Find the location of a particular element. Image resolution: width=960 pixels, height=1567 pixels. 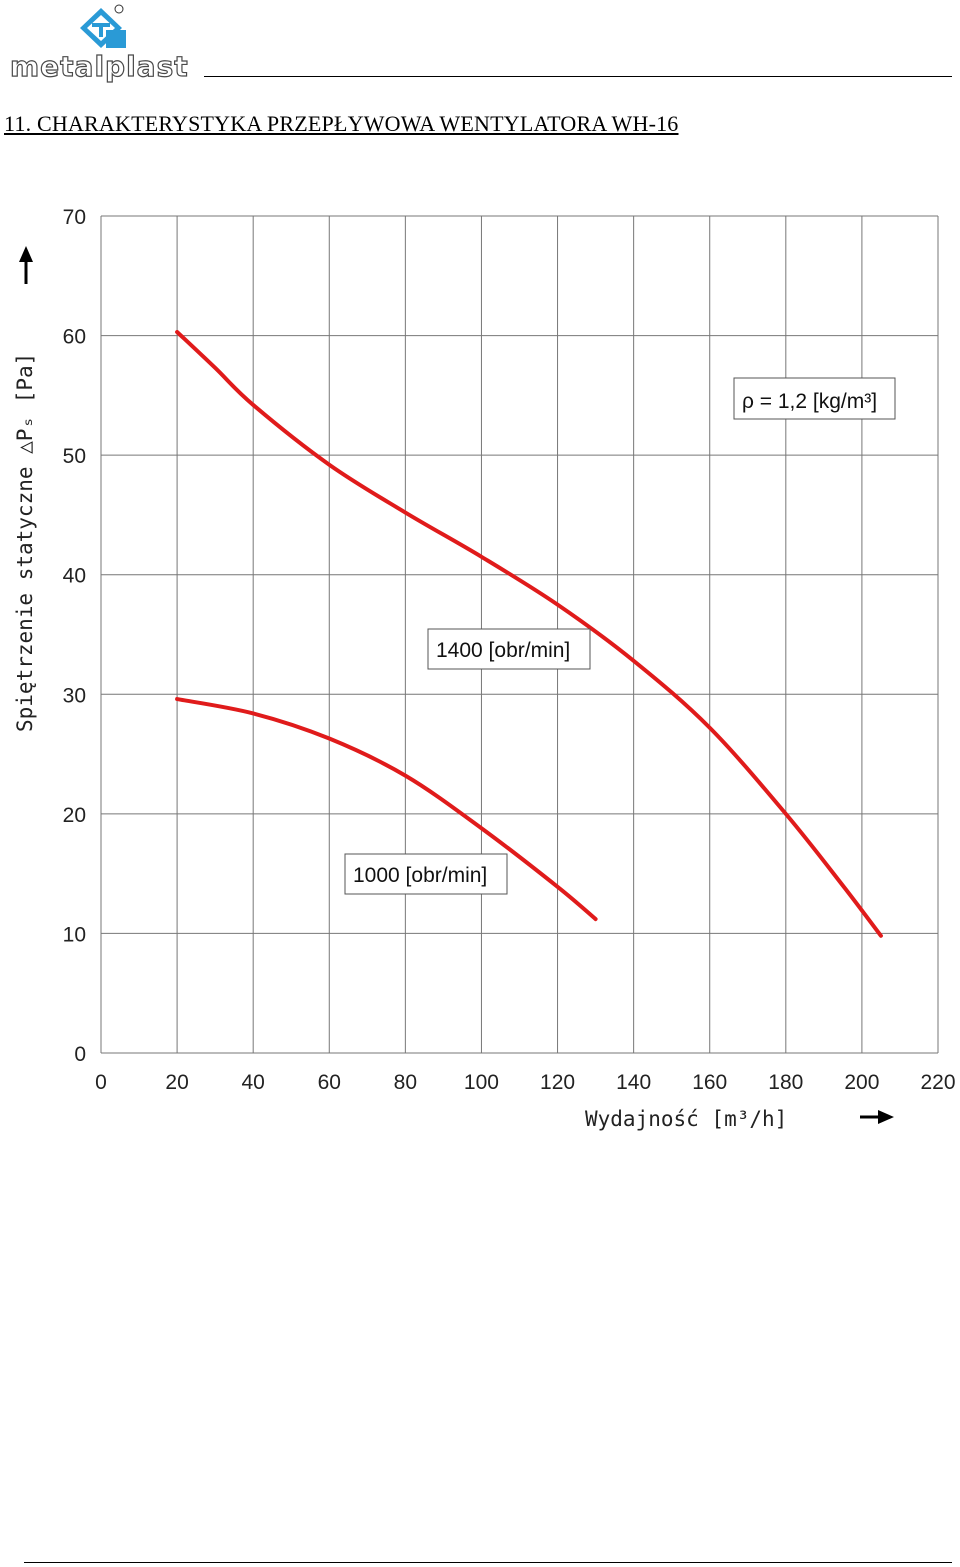

speed-1000-annotation: 1000 [obr/min] is located at coordinates (426, 874).